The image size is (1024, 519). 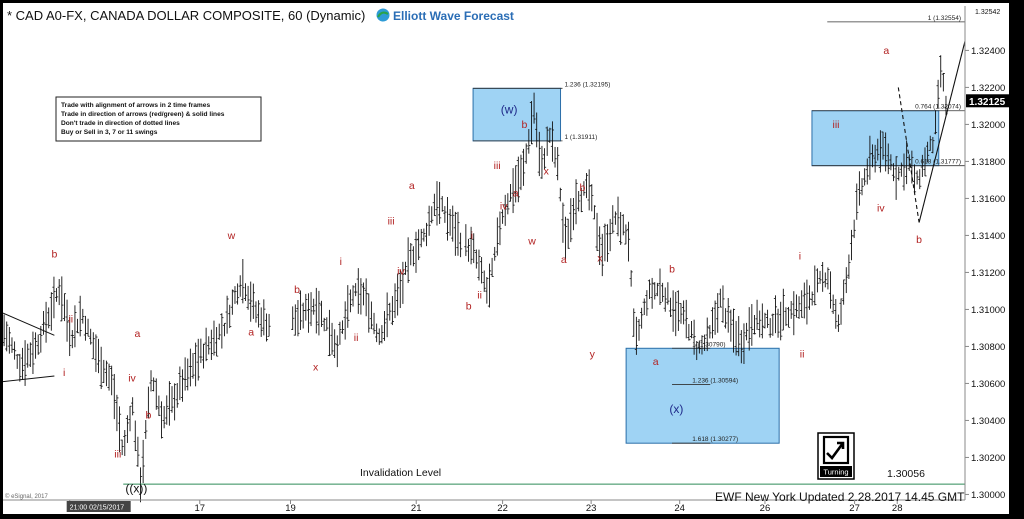 I want to click on y-axis-tick-label: 1.32000, so click(x=988, y=125).